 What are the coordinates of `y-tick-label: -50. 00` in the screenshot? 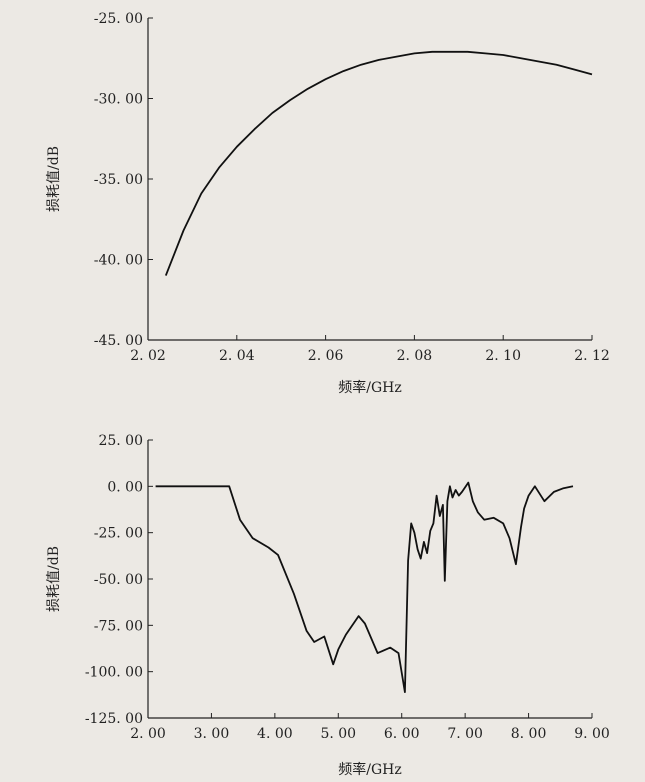 It's located at (118, 580).